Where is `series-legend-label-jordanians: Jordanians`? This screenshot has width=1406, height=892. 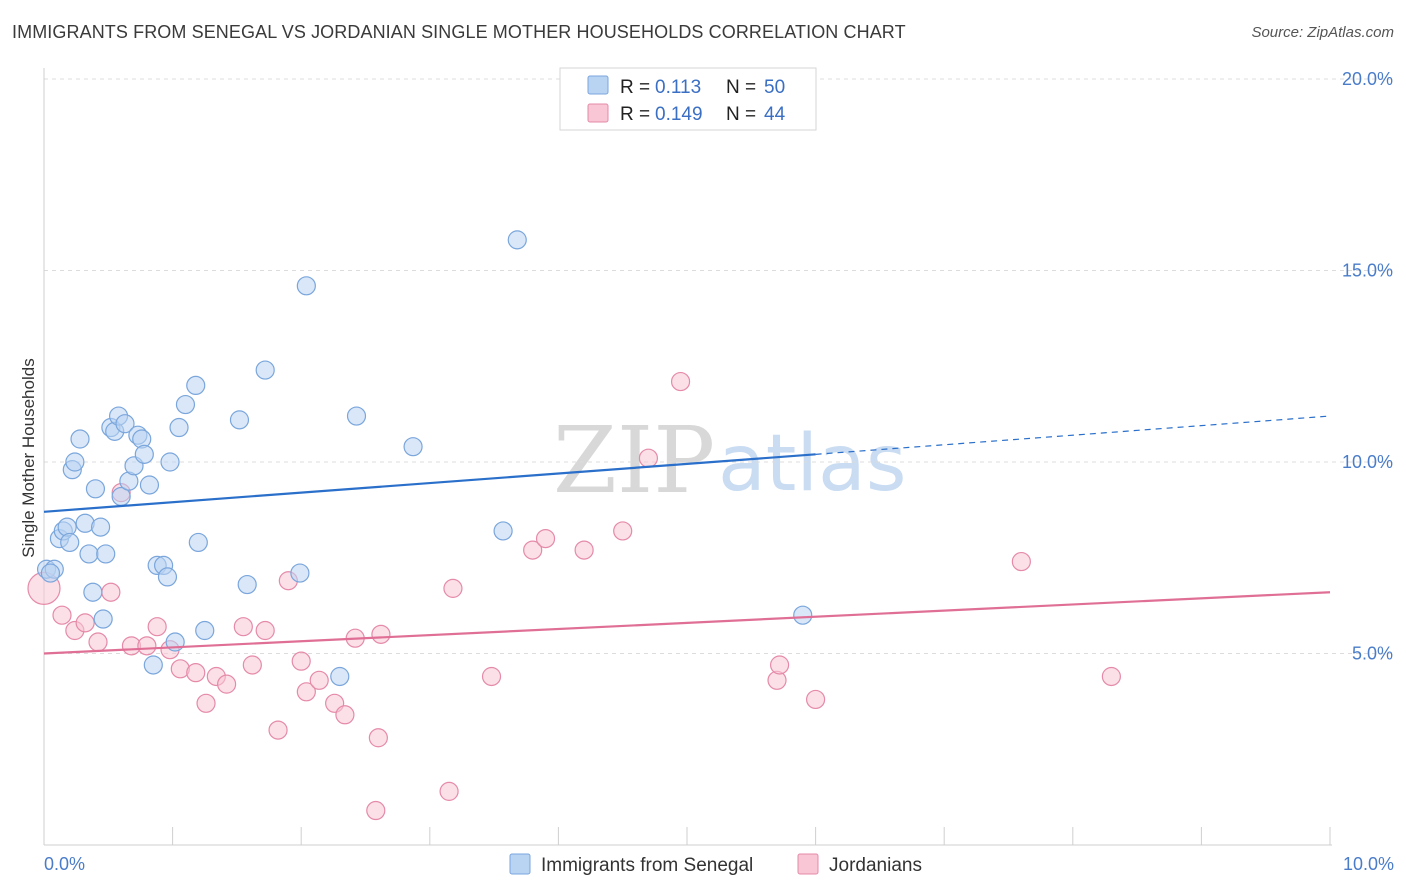
series-legend-label-jordanians: Jordanians is located at coordinates (875, 865).